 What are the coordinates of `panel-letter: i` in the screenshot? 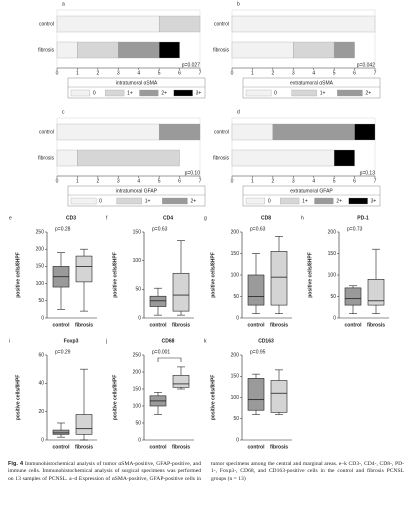 It's located at (9, 341).